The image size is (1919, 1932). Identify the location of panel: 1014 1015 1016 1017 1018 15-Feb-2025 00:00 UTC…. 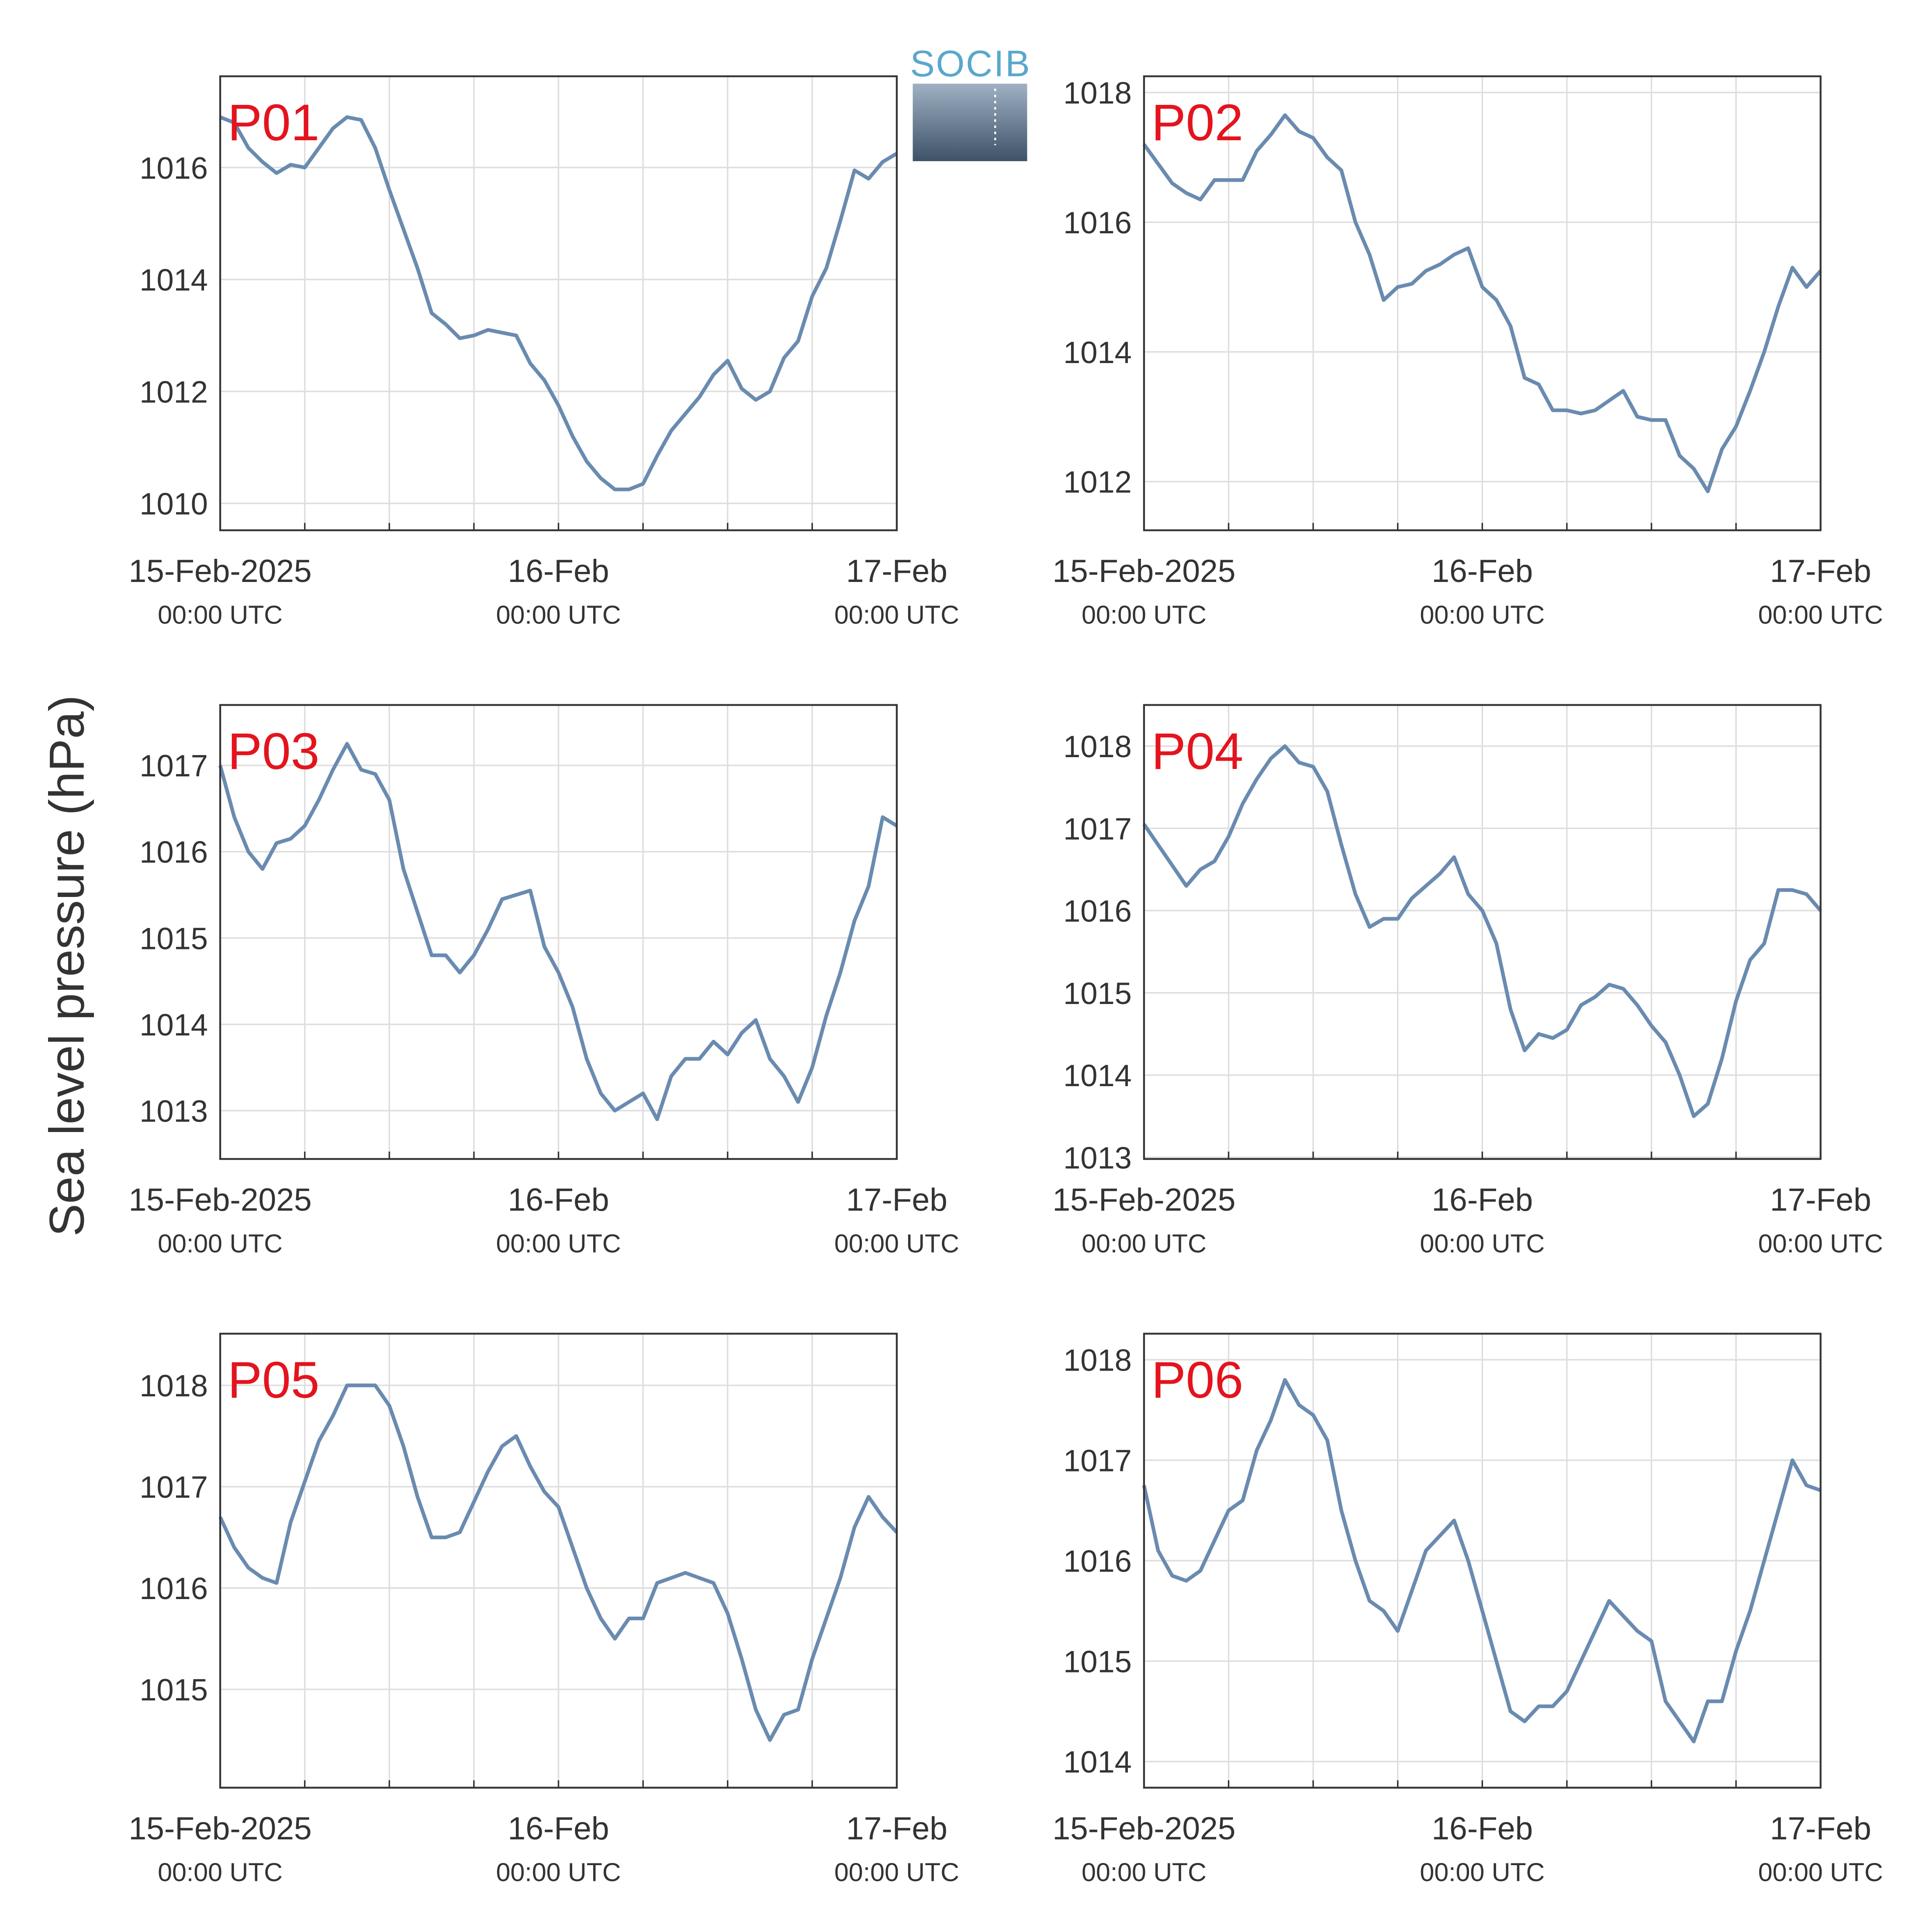
(1468, 1610).